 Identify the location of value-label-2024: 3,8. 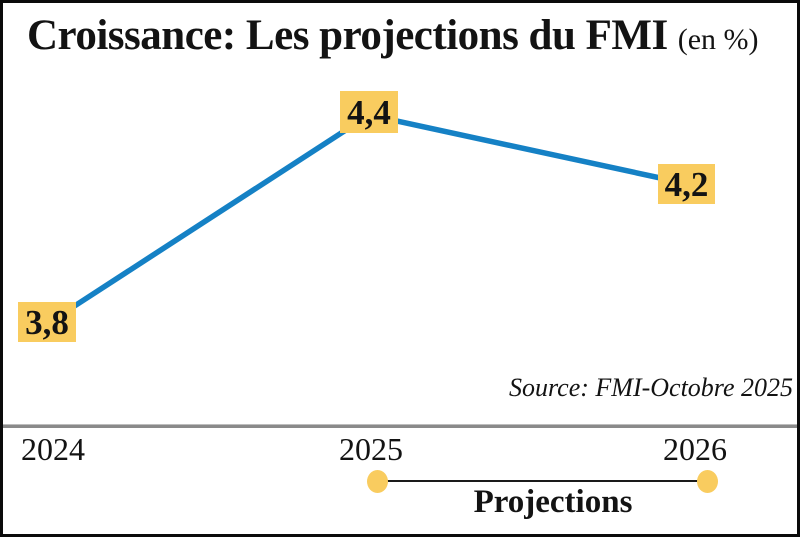
(47, 322).